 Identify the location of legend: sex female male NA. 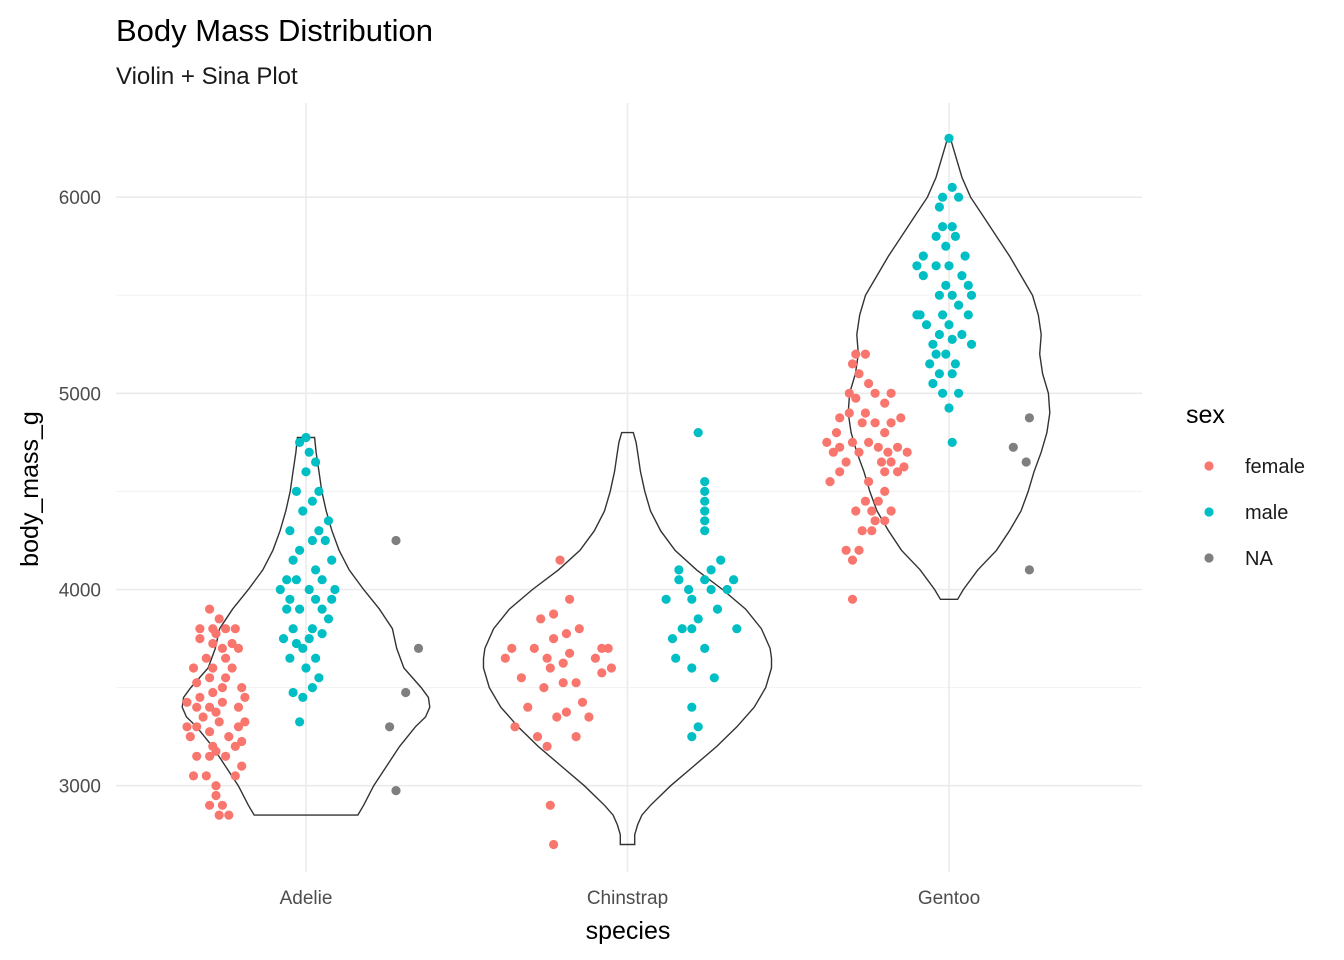
(1245, 485).